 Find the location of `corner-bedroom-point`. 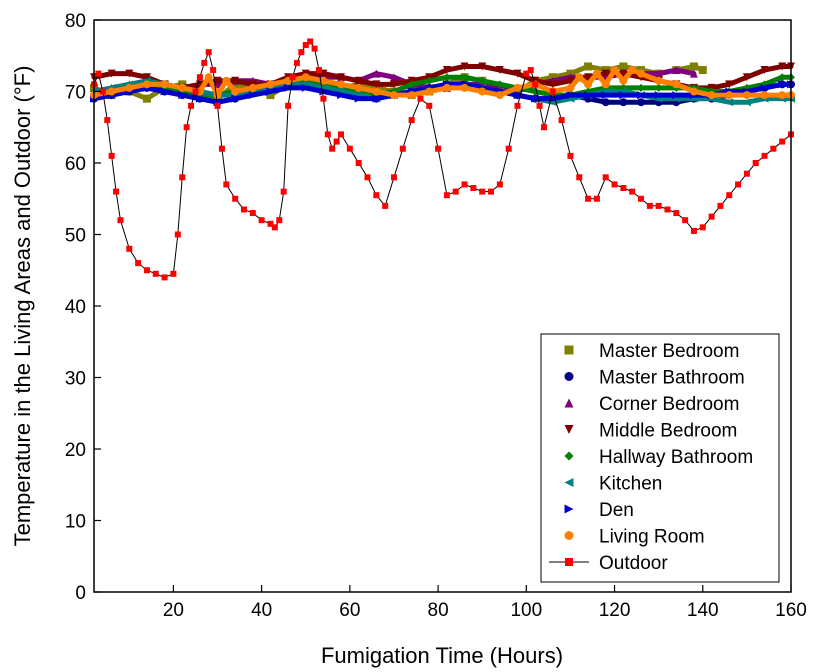

corner-bedroom-point is located at coordinates (393, 77).